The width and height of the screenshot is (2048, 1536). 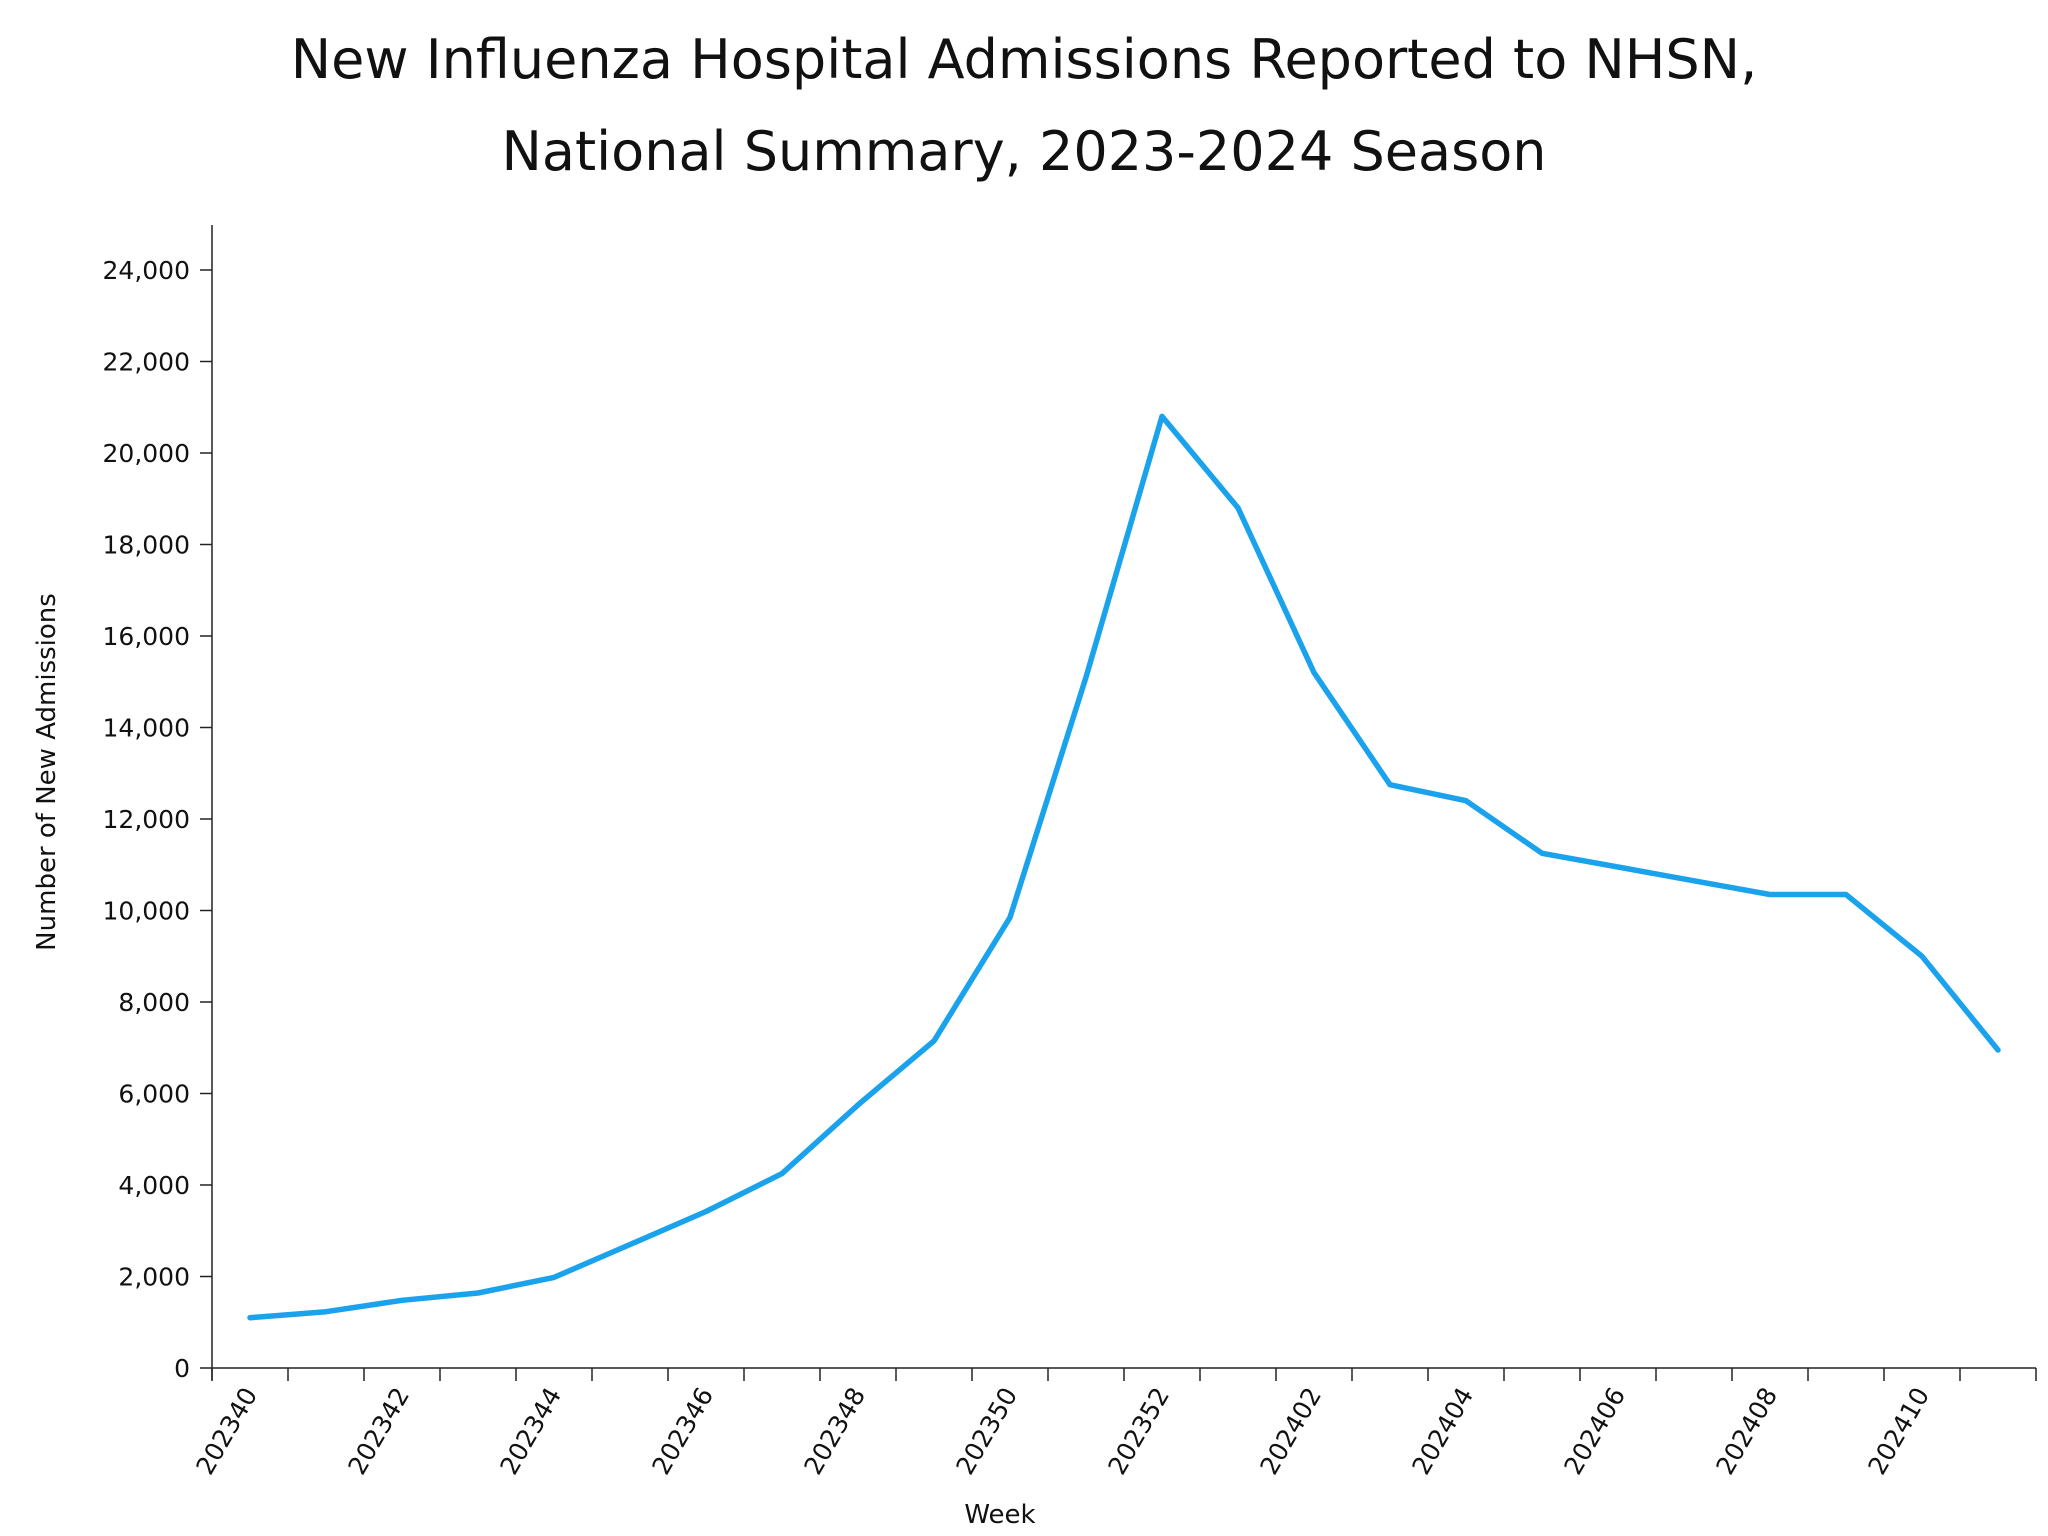 I want to click on x-tick-label: 202402, so click(x=1290, y=1431).